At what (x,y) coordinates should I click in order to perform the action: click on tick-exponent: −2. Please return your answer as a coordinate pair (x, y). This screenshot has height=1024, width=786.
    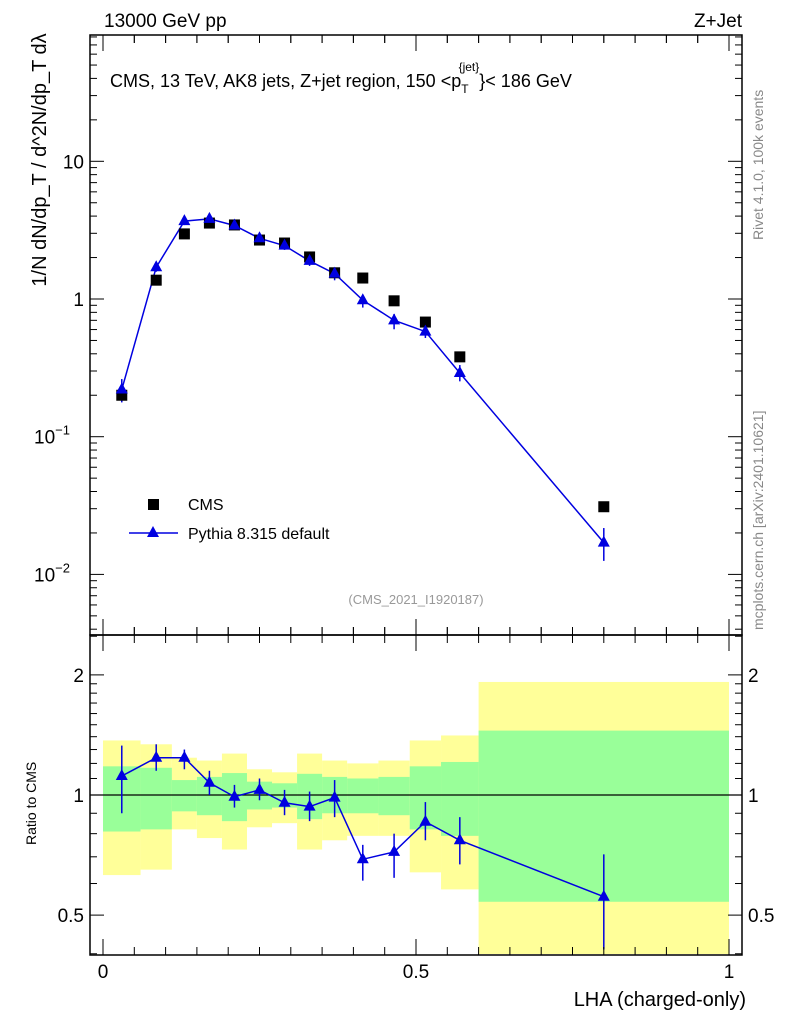
    Looking at the image, I should click on (62, 567).